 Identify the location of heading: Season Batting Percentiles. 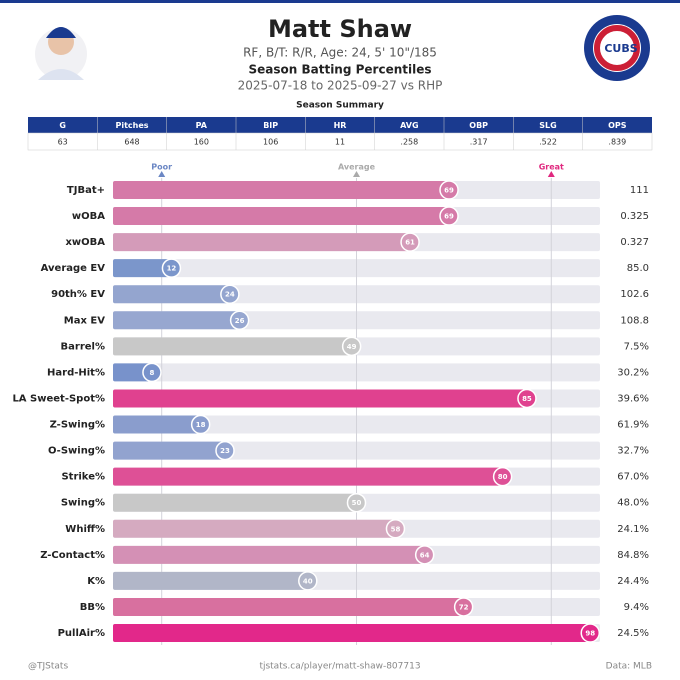
(339, 70).